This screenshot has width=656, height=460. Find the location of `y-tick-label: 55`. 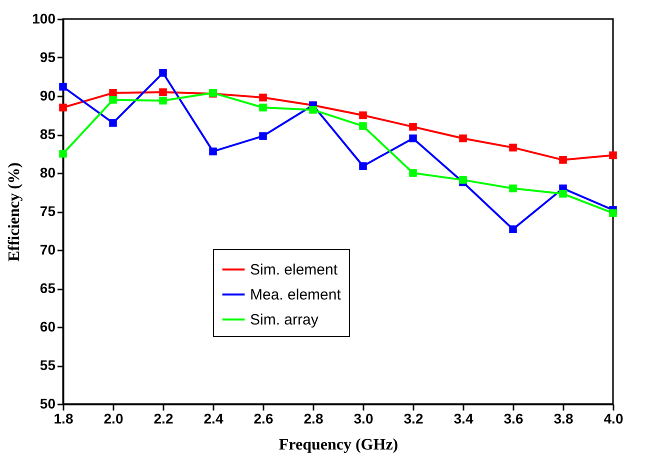

y-tick-label: 55 is located at coordinates (48, 365).